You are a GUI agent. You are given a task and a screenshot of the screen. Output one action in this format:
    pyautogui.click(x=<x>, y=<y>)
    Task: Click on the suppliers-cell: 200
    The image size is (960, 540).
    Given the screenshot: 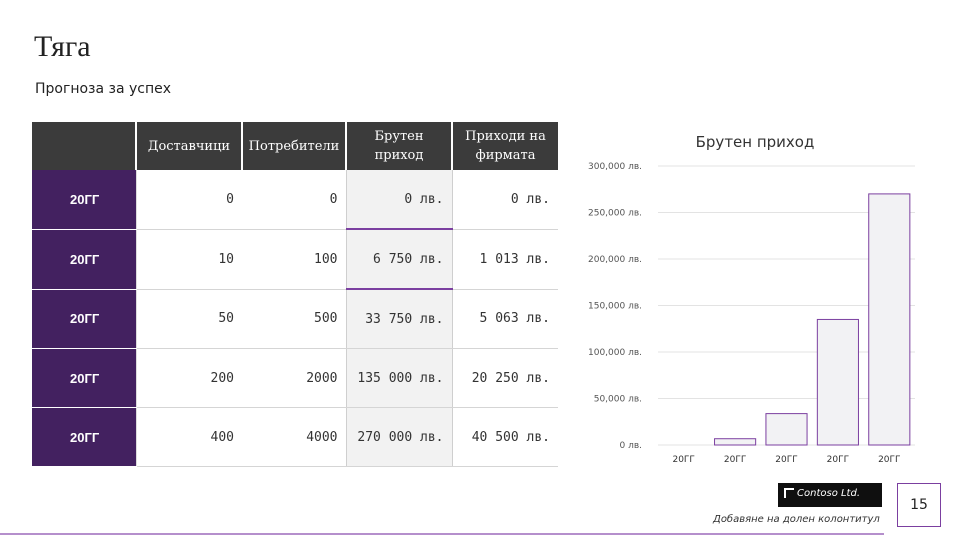 What is the action you would take?
    pyautogui.click(x=188, y=378)
    